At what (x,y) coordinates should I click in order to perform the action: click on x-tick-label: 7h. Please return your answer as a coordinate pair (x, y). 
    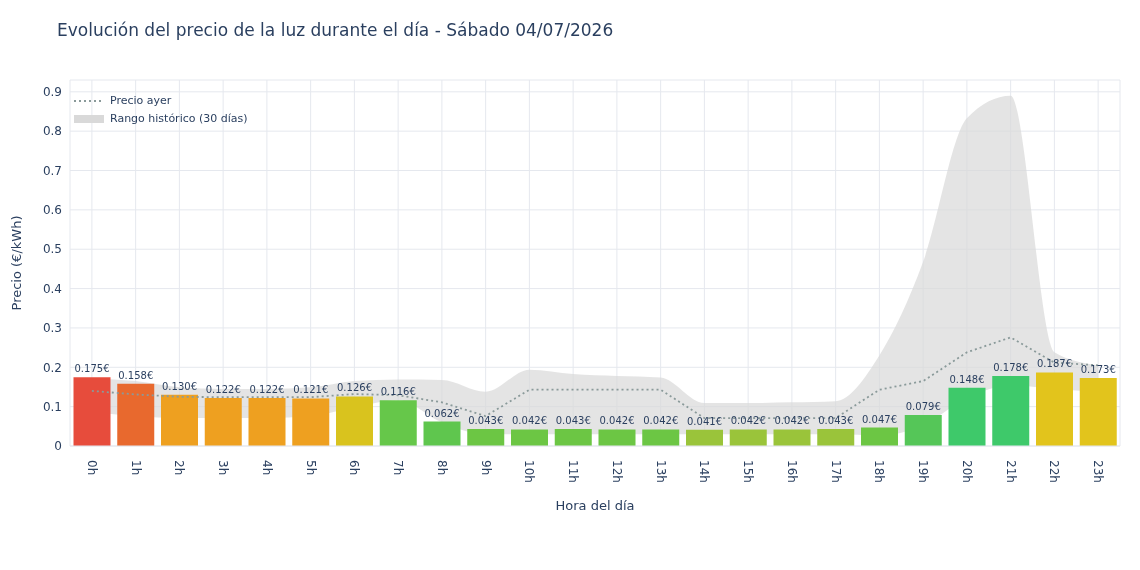
    Looking at the image, I should click on (398, 468).